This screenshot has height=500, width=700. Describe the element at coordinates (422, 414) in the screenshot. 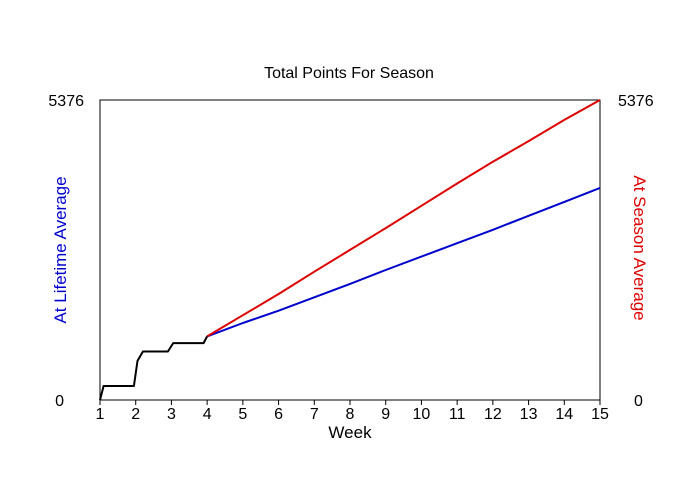

I see `x-tick-label: 10` at that location.